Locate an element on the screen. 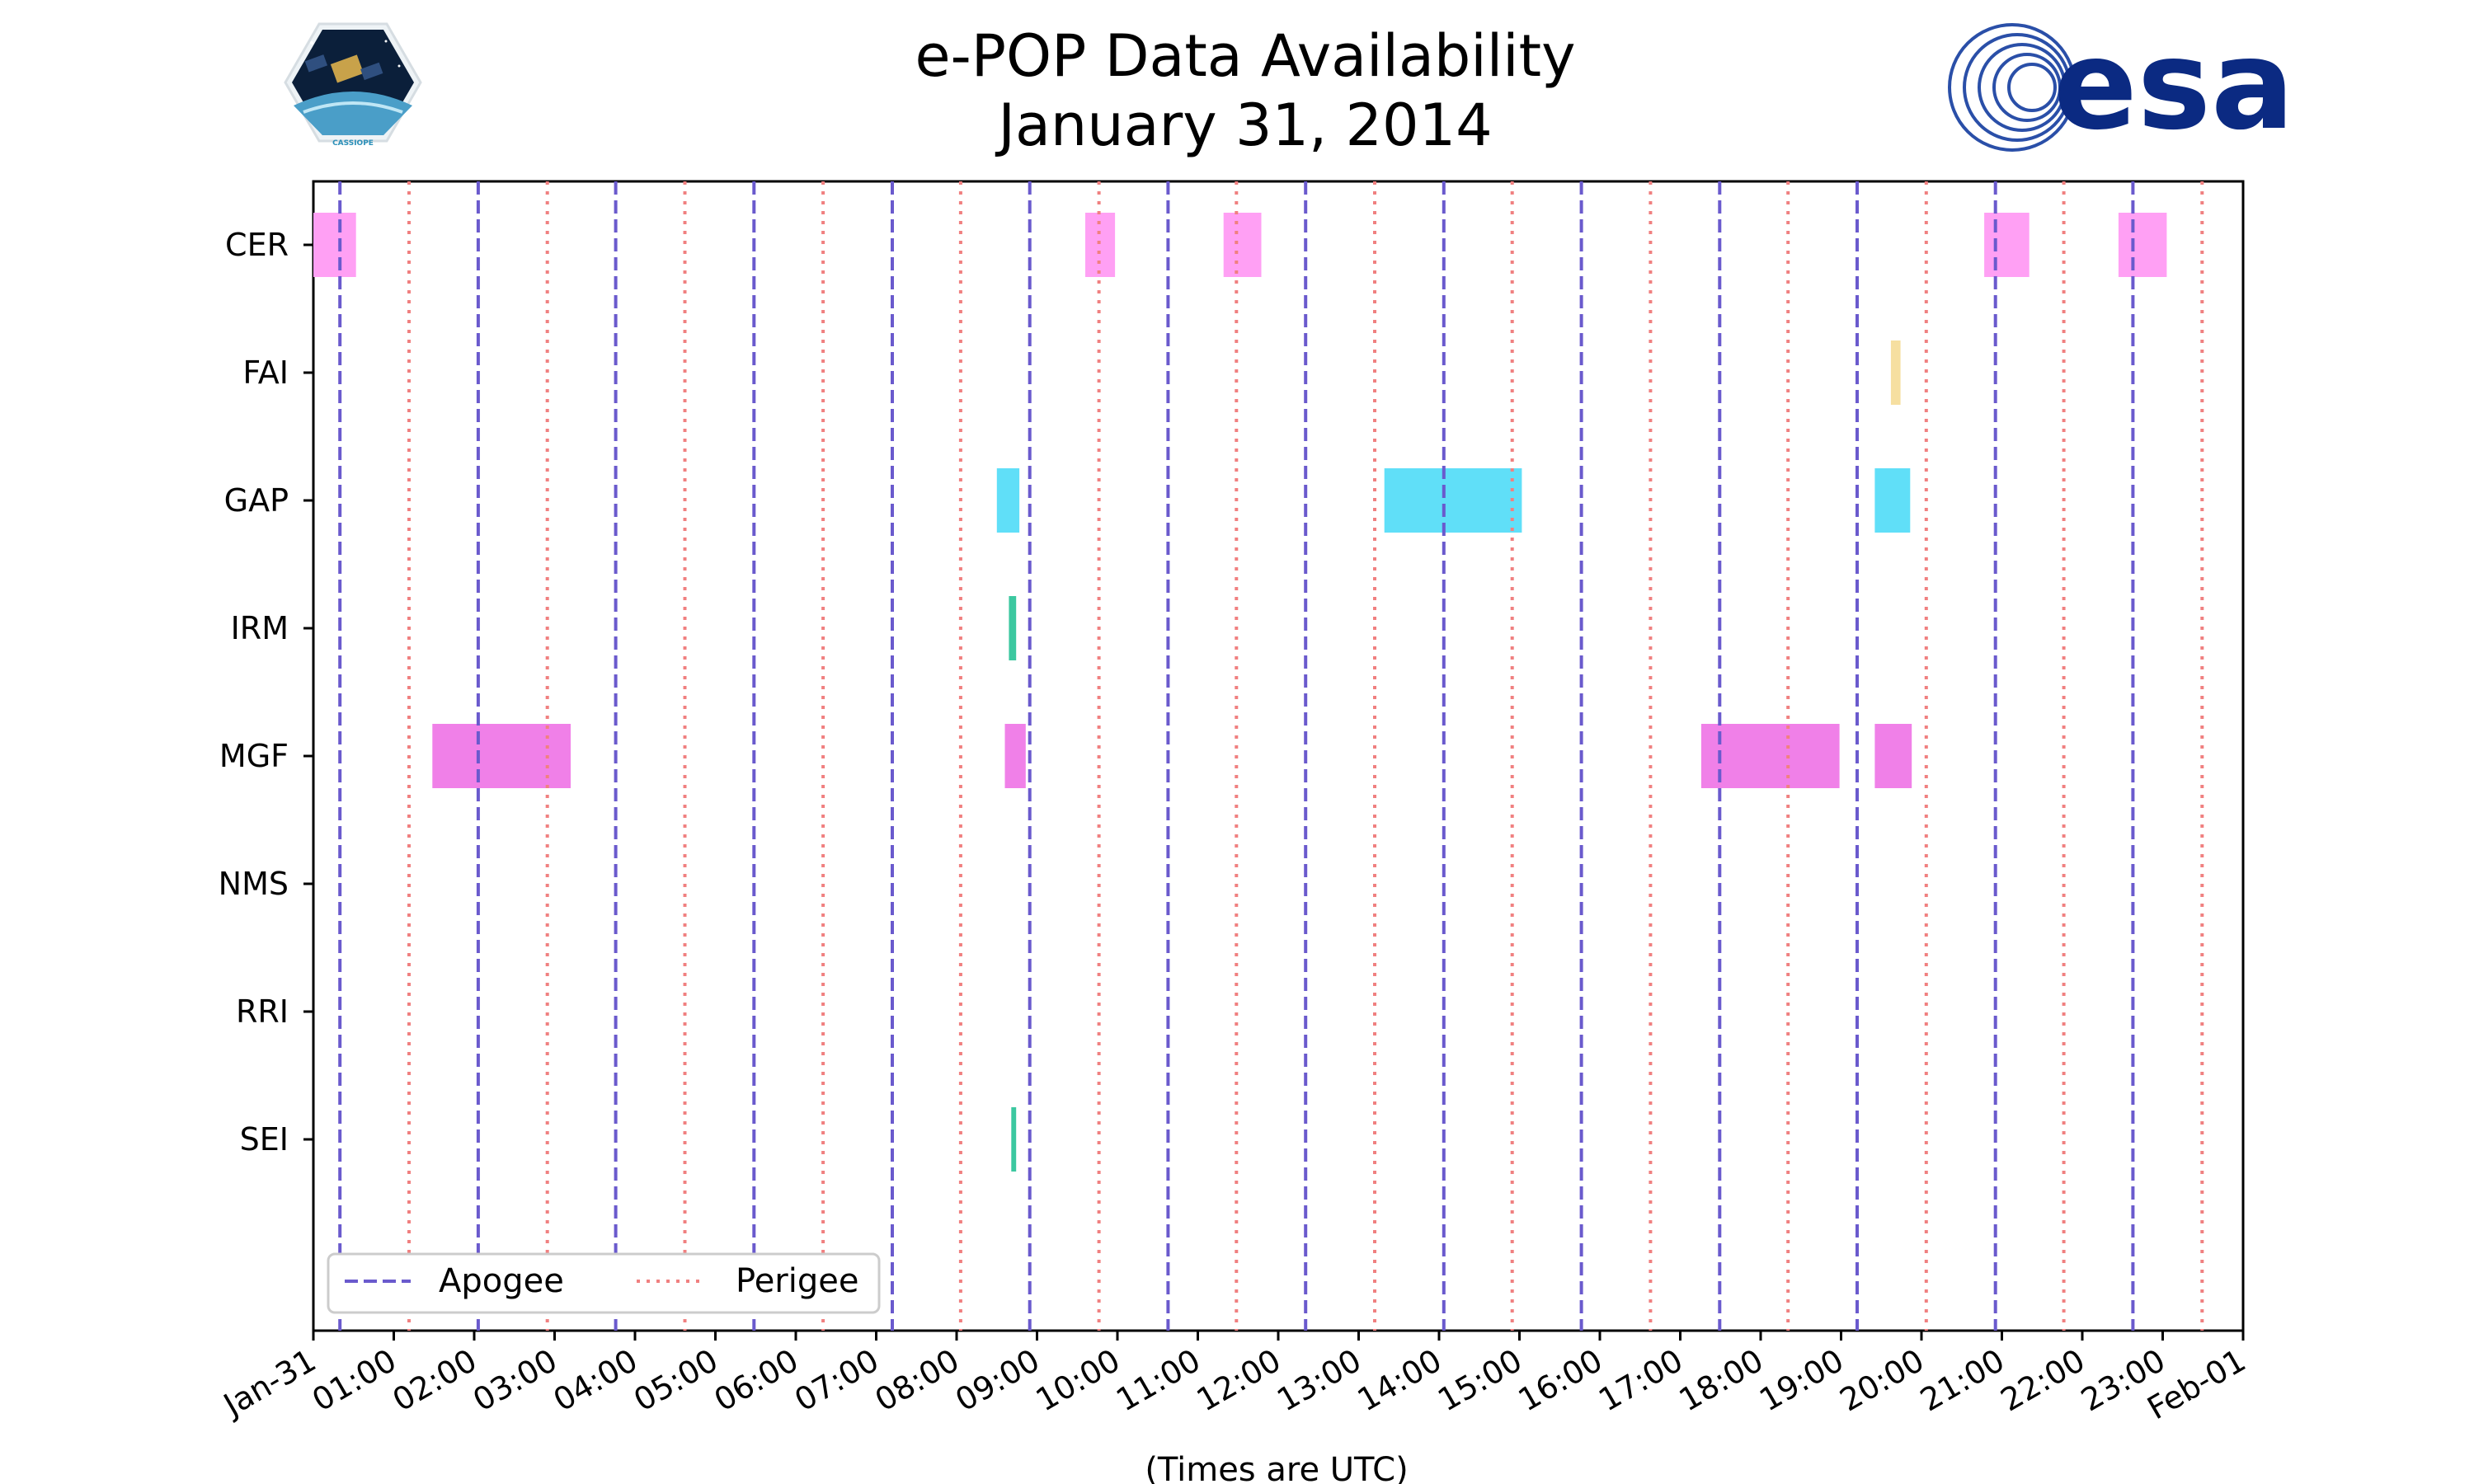  esa-swirl-icon is located at coordinates (2012, 87).